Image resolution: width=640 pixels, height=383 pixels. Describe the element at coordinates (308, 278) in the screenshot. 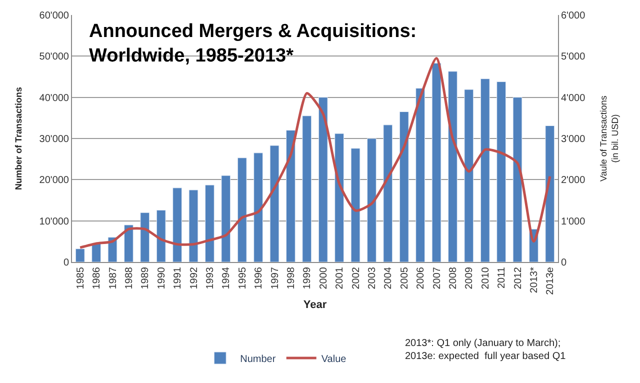

I see `x-tick-label: 1999` at that location.